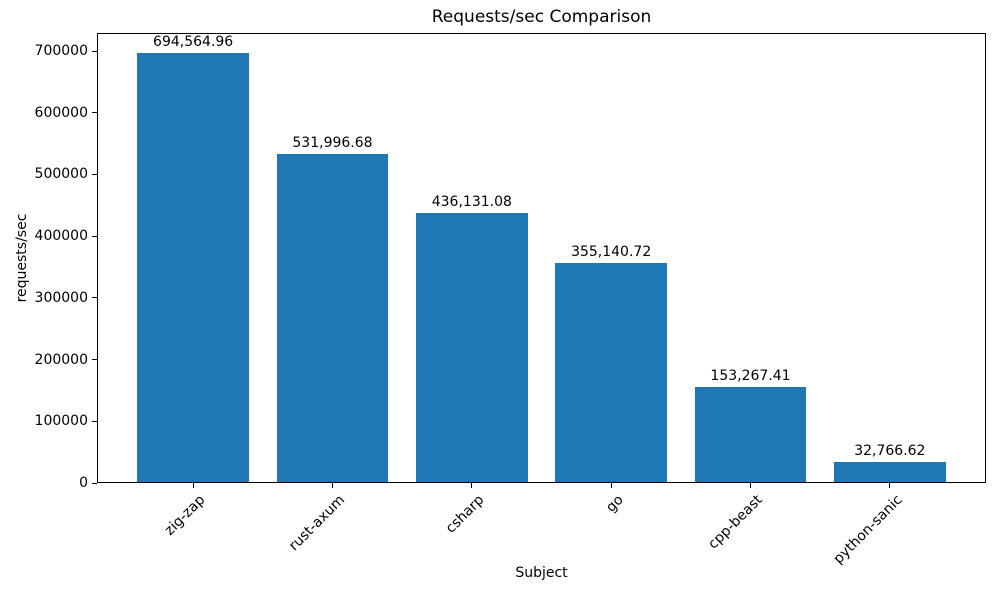 This screenshot has width=1000, height=600. Describe the element at coordinates (61, 236) in the screenshot. I see `y-tick-label: 400000` at that location.